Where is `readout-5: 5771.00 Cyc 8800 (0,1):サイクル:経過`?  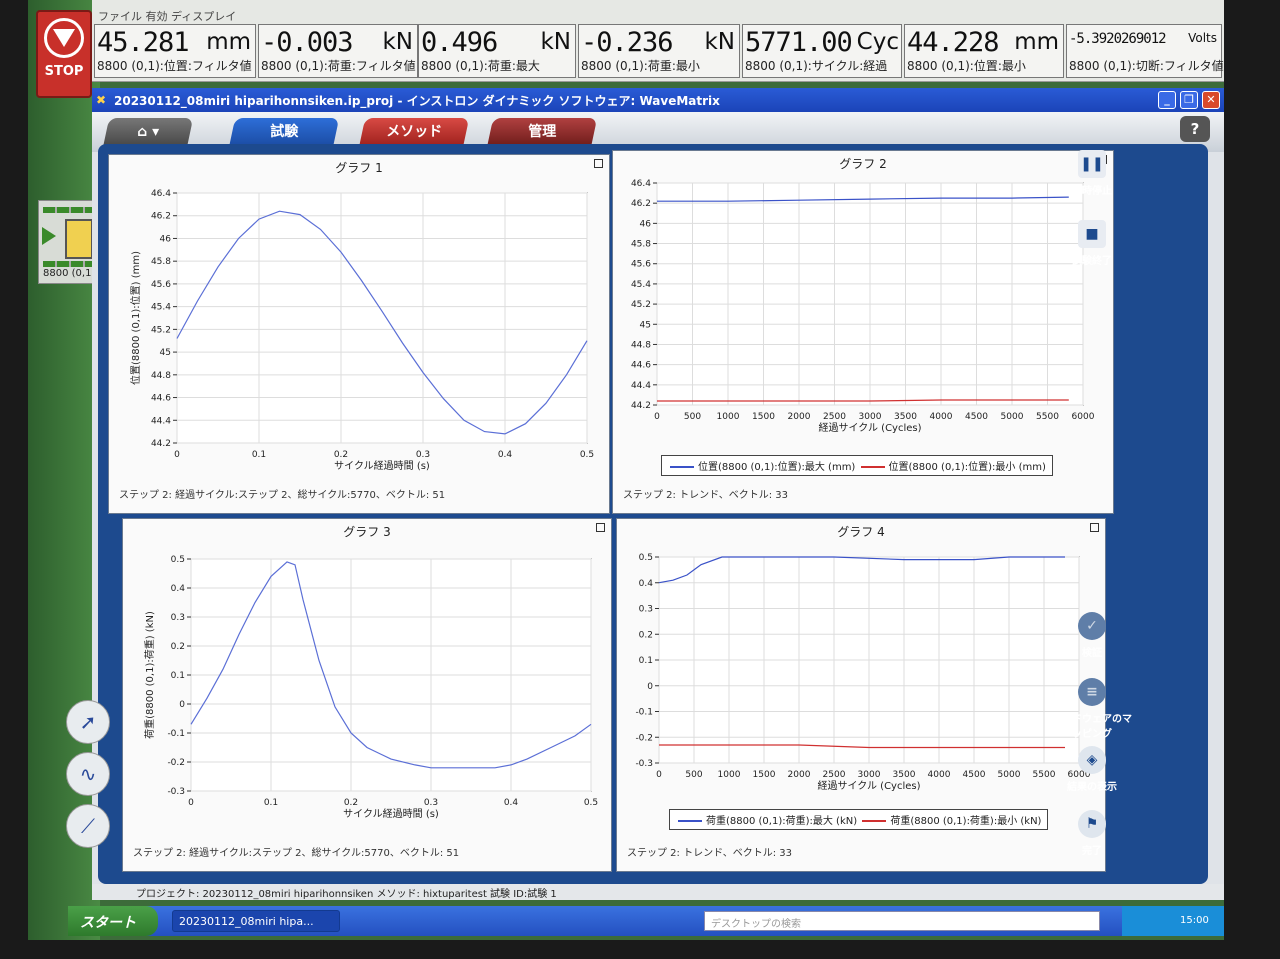 readout-5: 5771.00 Cyc 8800 (0,1):サイクル:経過 is located at coordinates (822, 51).